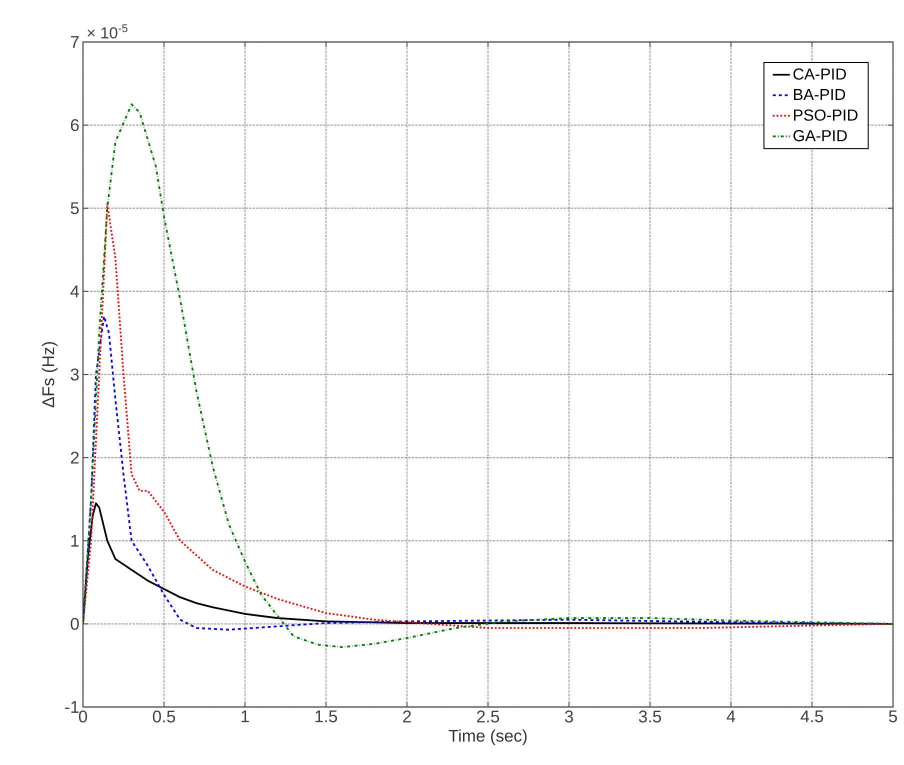 Image resolution: width=904 pixels, height=765 pixels. I want to click on y-tick-label: 2, so click(74, 458).